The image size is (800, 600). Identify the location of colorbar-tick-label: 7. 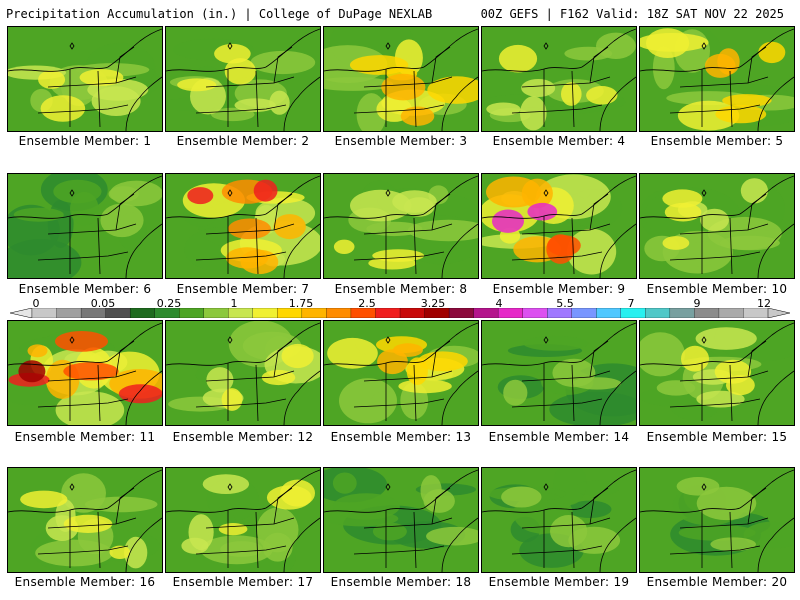
(631, 303).